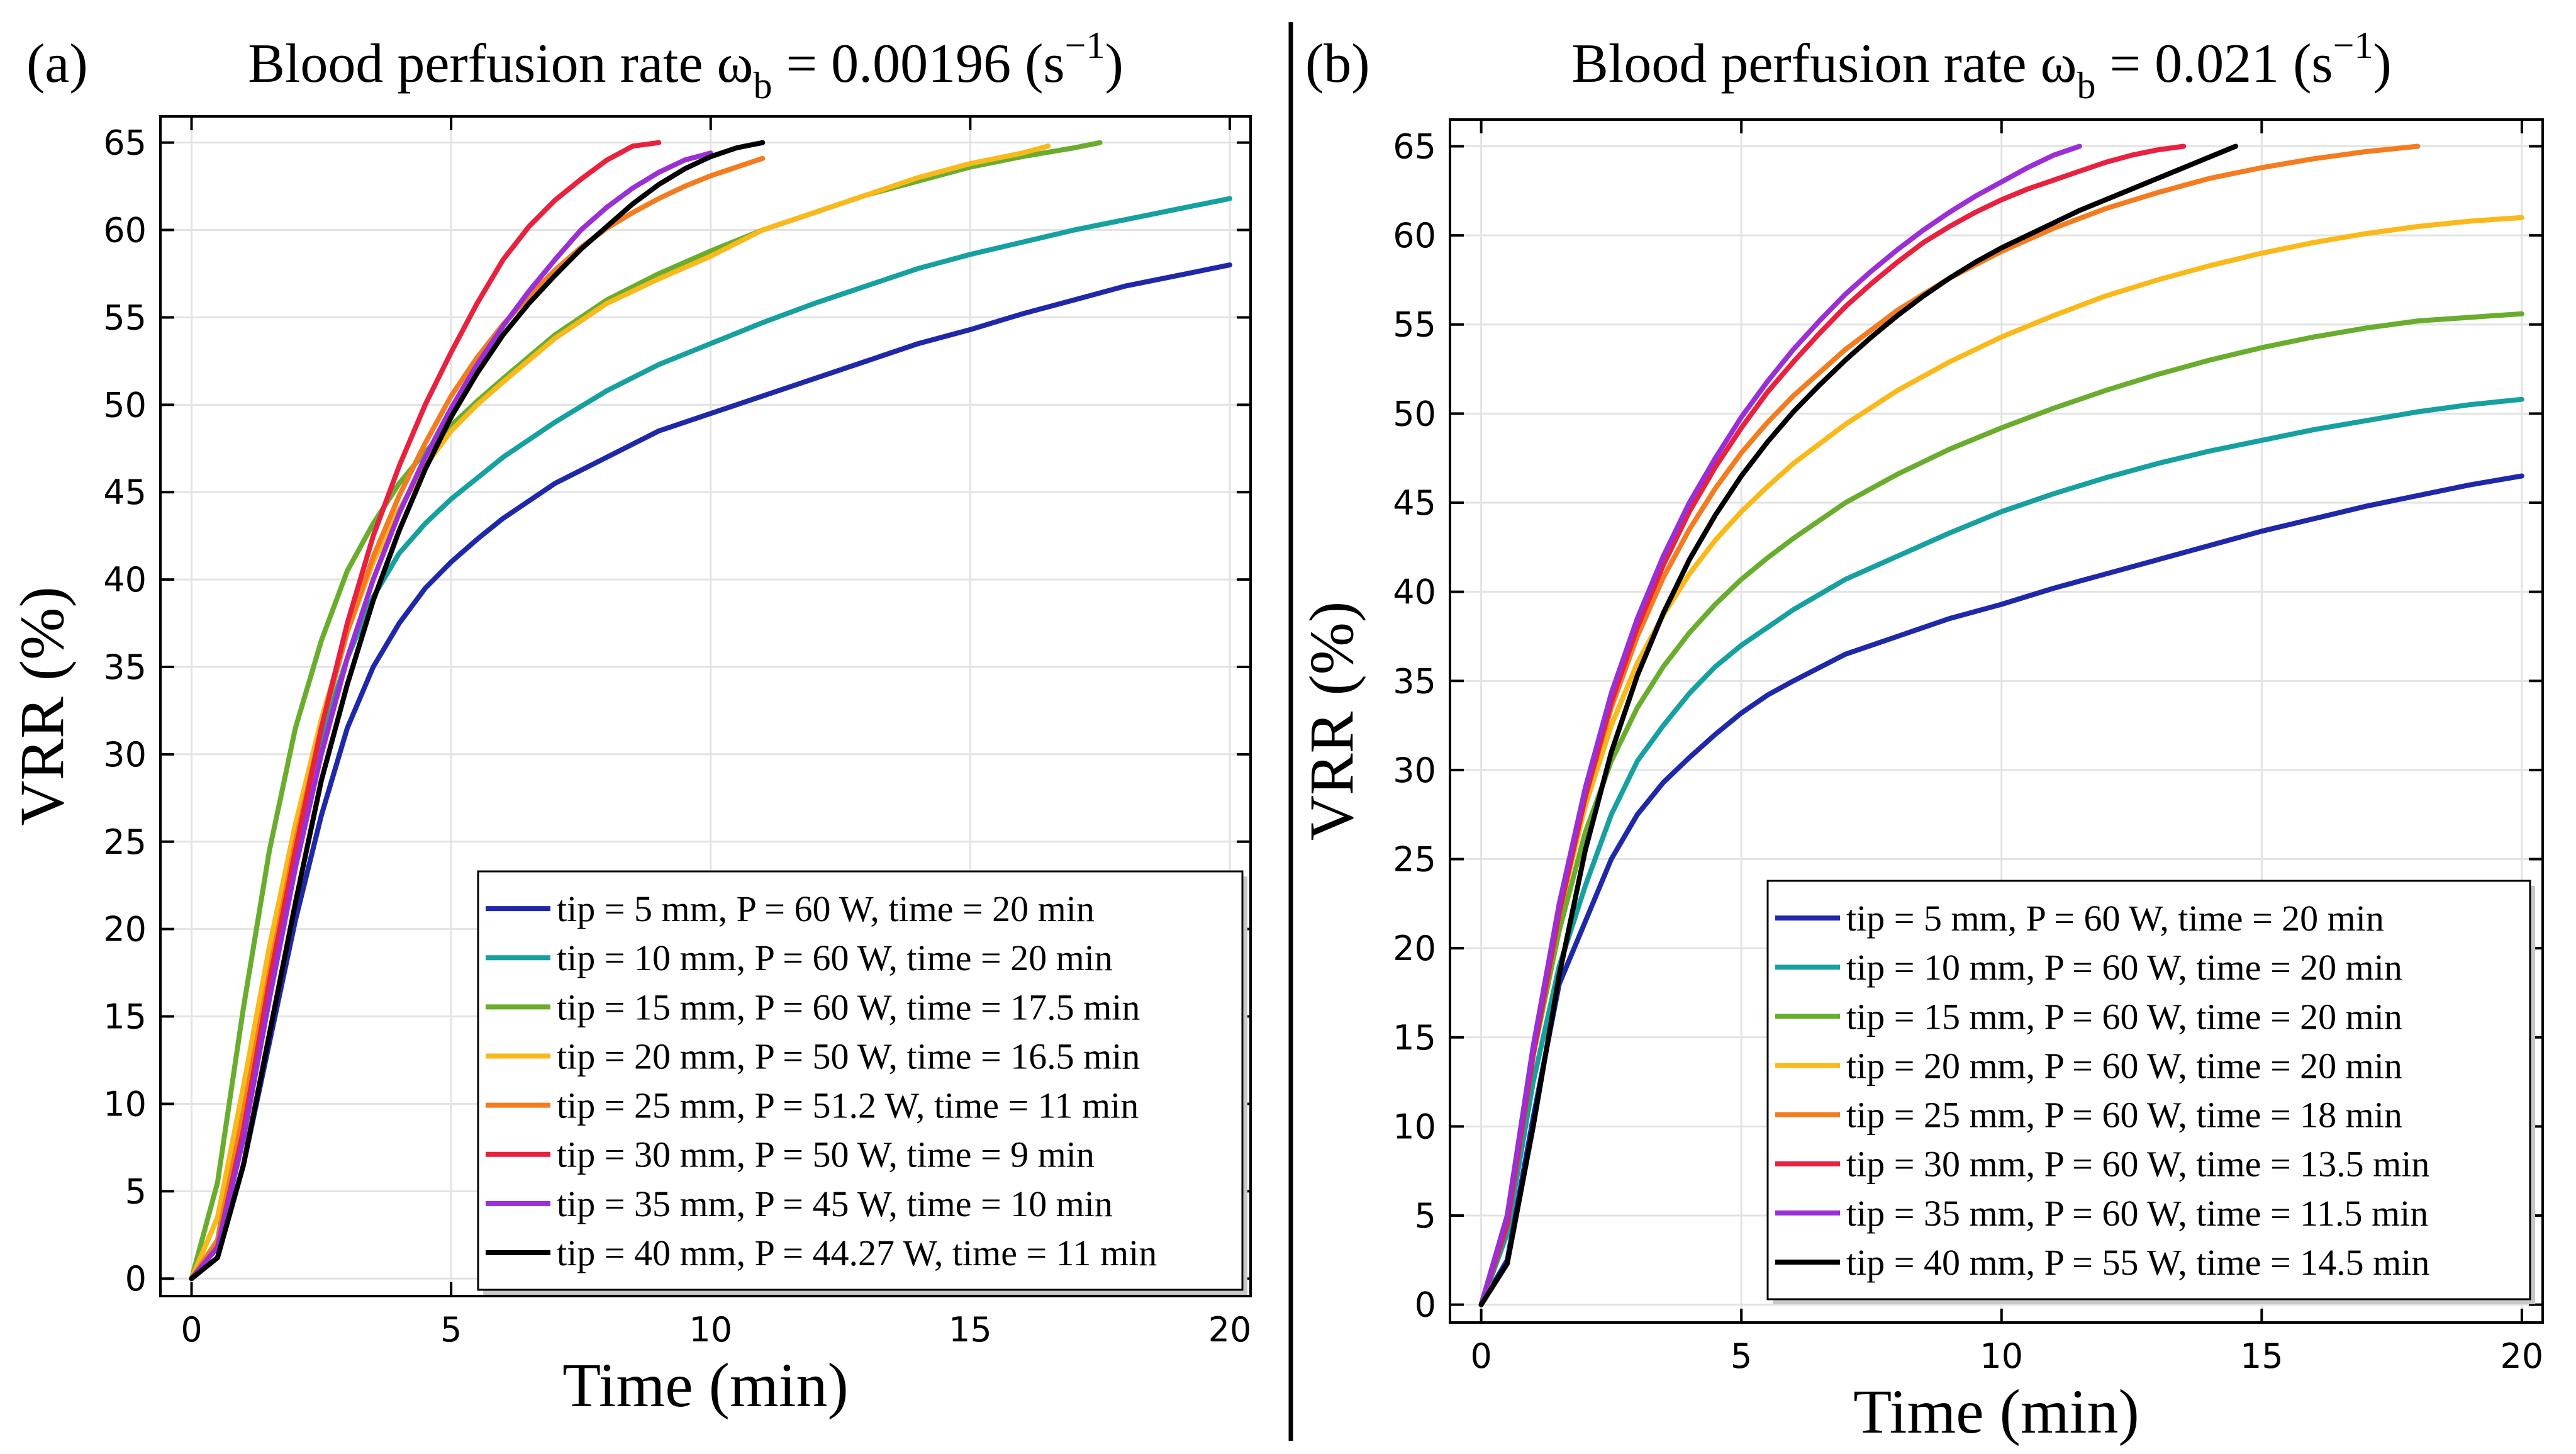 The height and width of the screenshot is (1454, 2576). I want to click on legend-entry: tip = 40 mm, P = 44.27 W, time = 11 min, so click(857, 1253).